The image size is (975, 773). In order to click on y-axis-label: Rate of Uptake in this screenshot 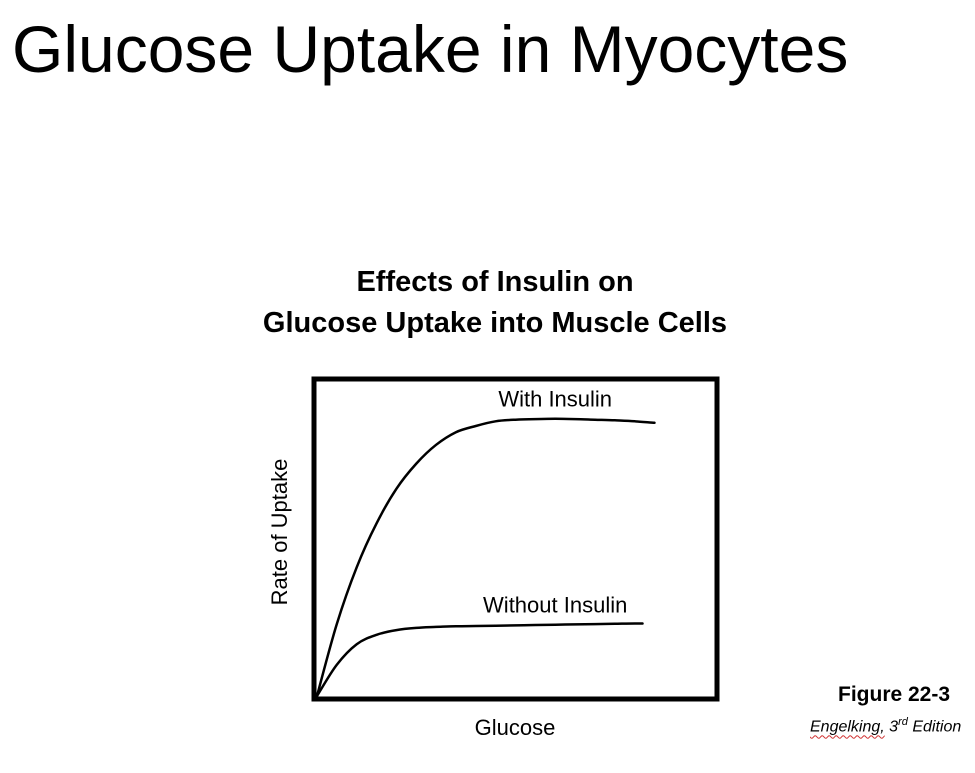, I will do `click(279, 532)`.